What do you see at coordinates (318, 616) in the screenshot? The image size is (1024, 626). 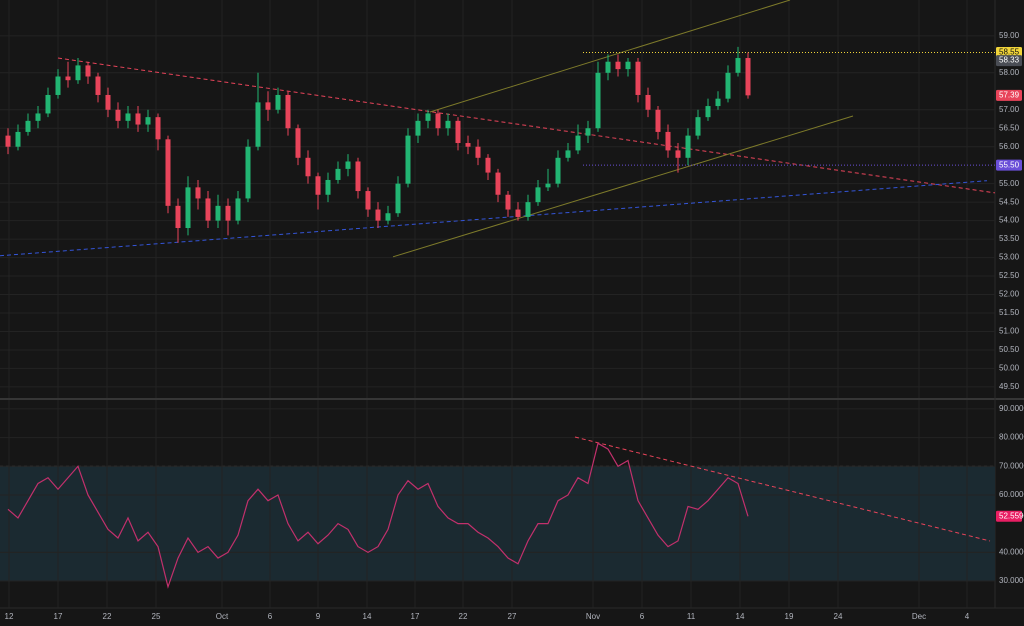 I see `x-tick-label: 9` at bounding box center [318, 616].